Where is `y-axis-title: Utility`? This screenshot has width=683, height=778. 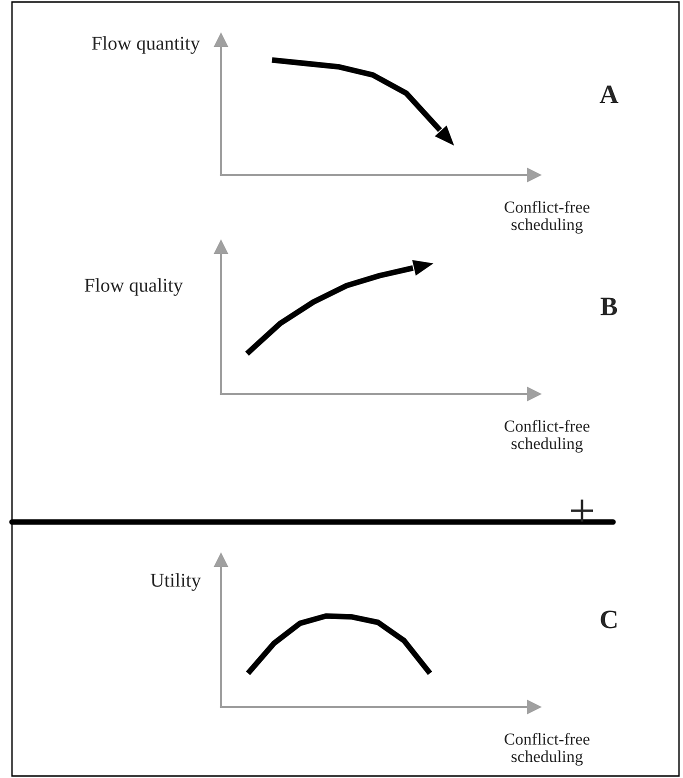 y-axis-title: Utility is located at coordinates (175, 582).